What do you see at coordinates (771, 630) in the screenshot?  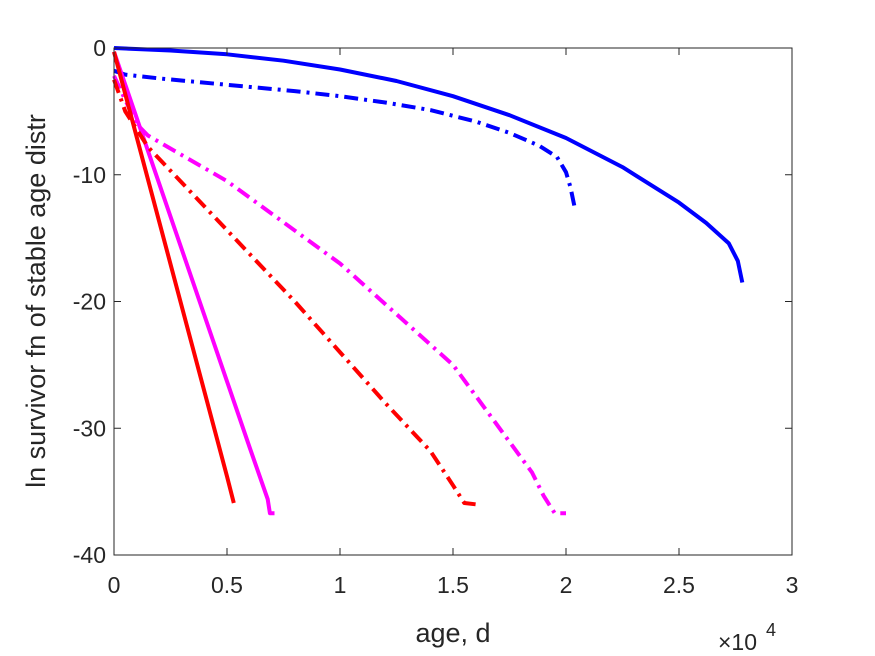 I see `x-exponent-power: 4` at bounding box center [771, 630].